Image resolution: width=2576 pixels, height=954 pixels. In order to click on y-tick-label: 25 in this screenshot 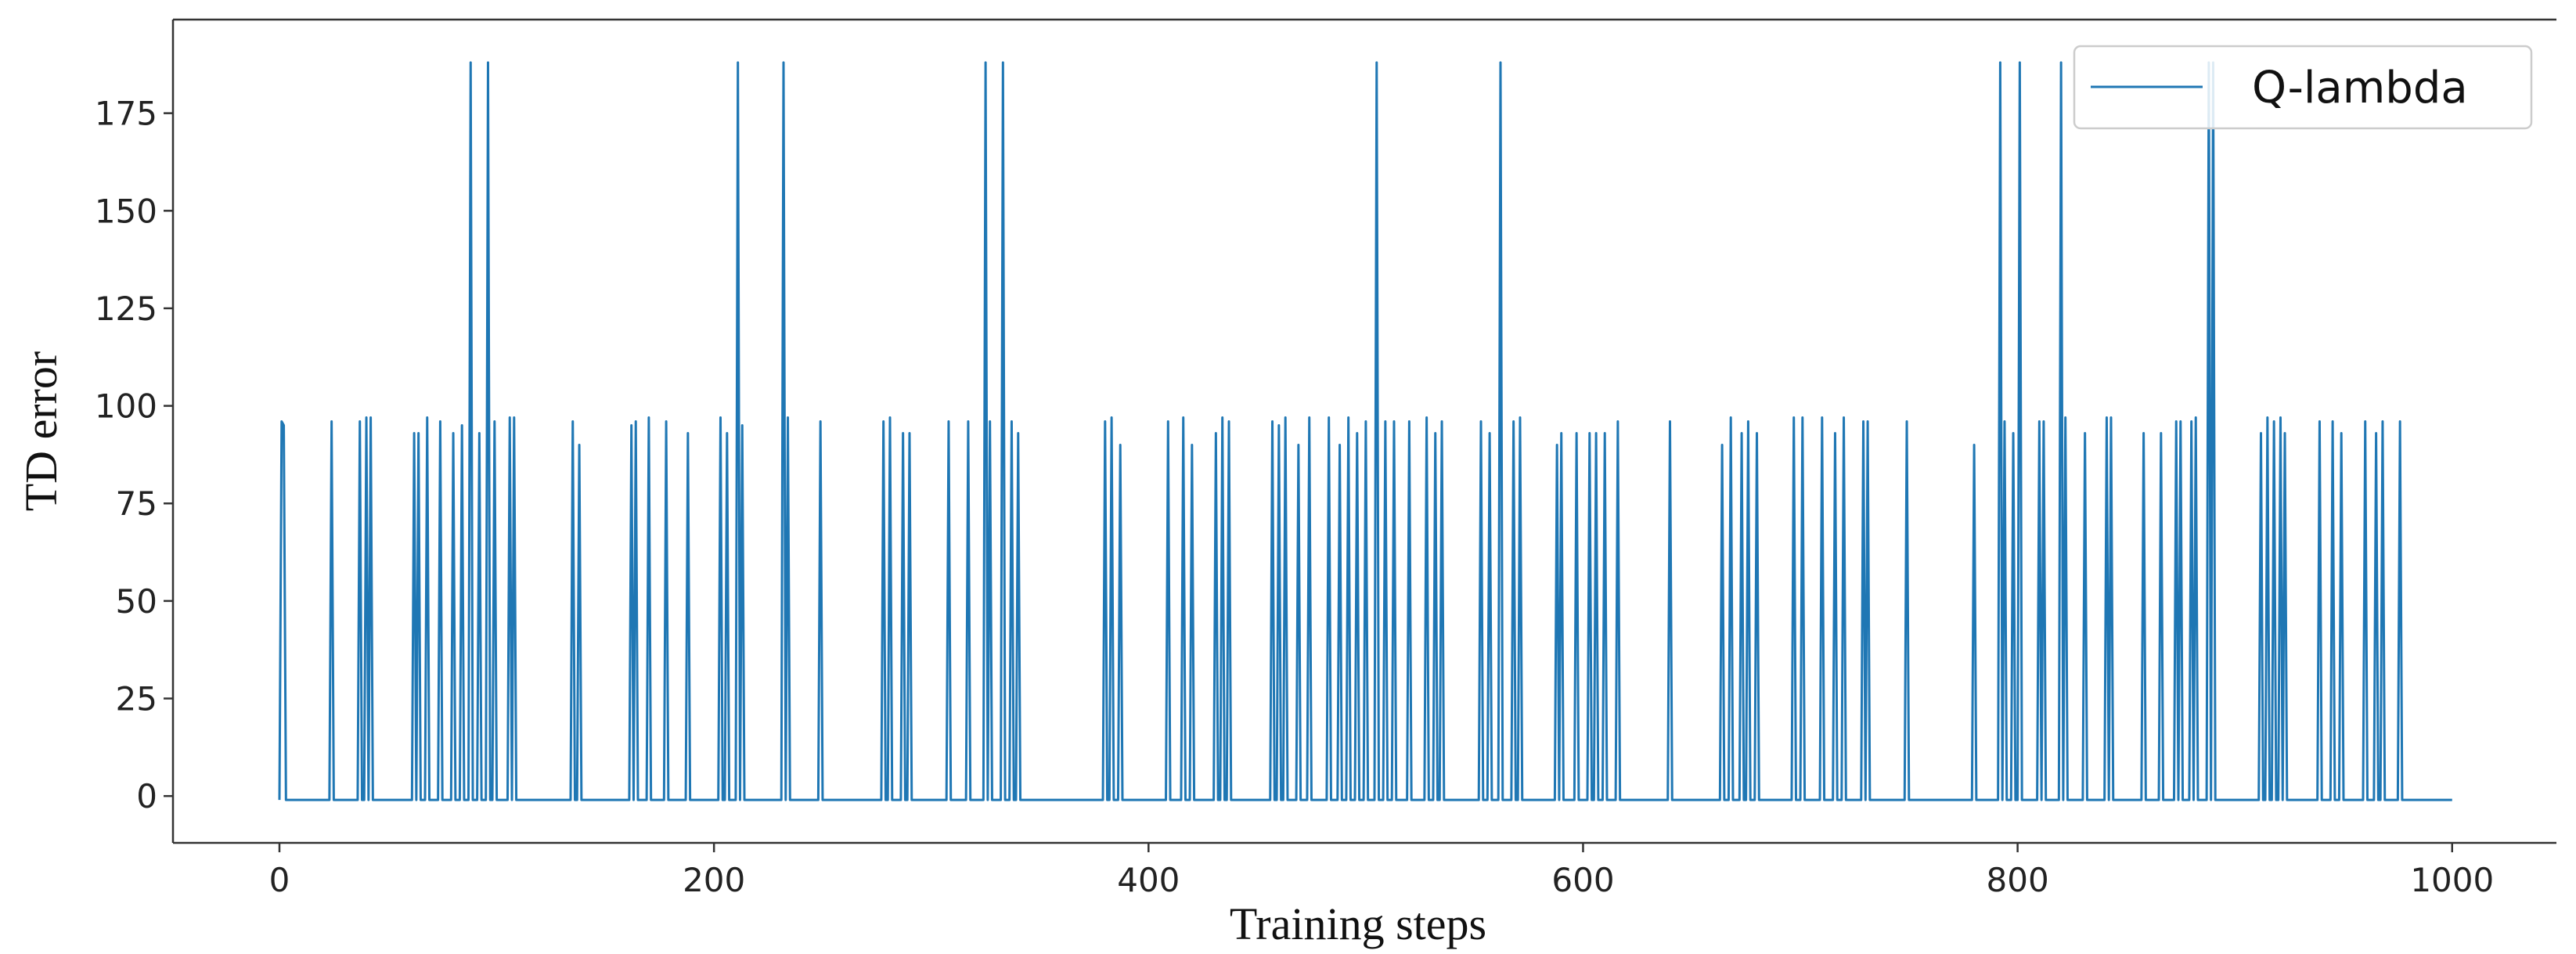, I will do `click(136, 699)`.